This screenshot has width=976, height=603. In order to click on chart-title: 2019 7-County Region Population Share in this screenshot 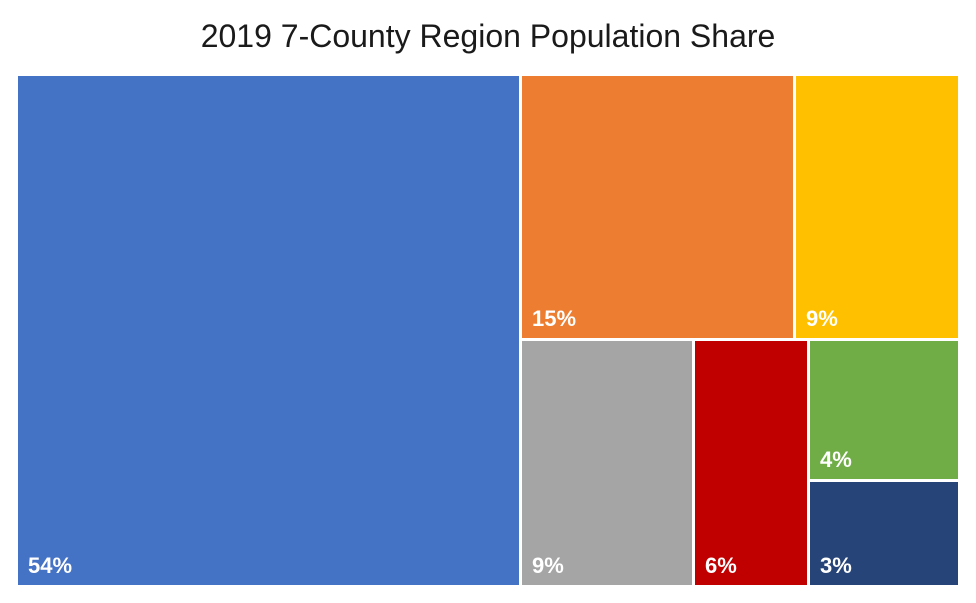, I will do `click(488, 36)`.